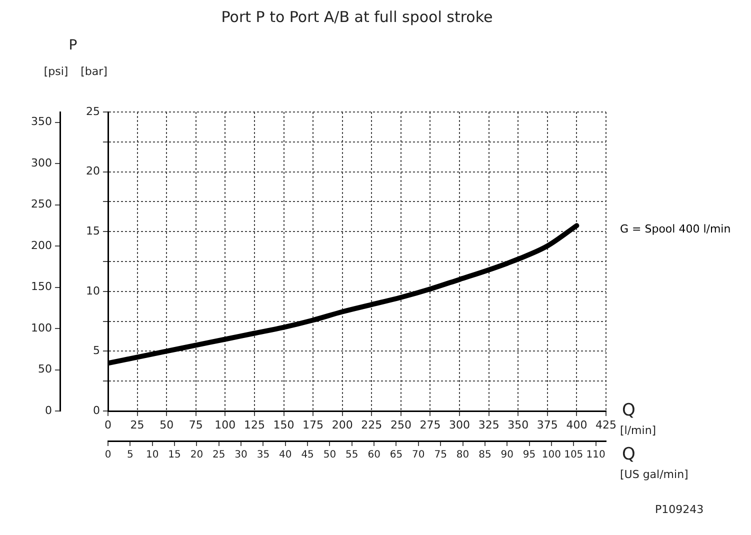  Describe the element at coordinates (93, 171) in the screenshot. I see `y-tick-label: 20` at that location.